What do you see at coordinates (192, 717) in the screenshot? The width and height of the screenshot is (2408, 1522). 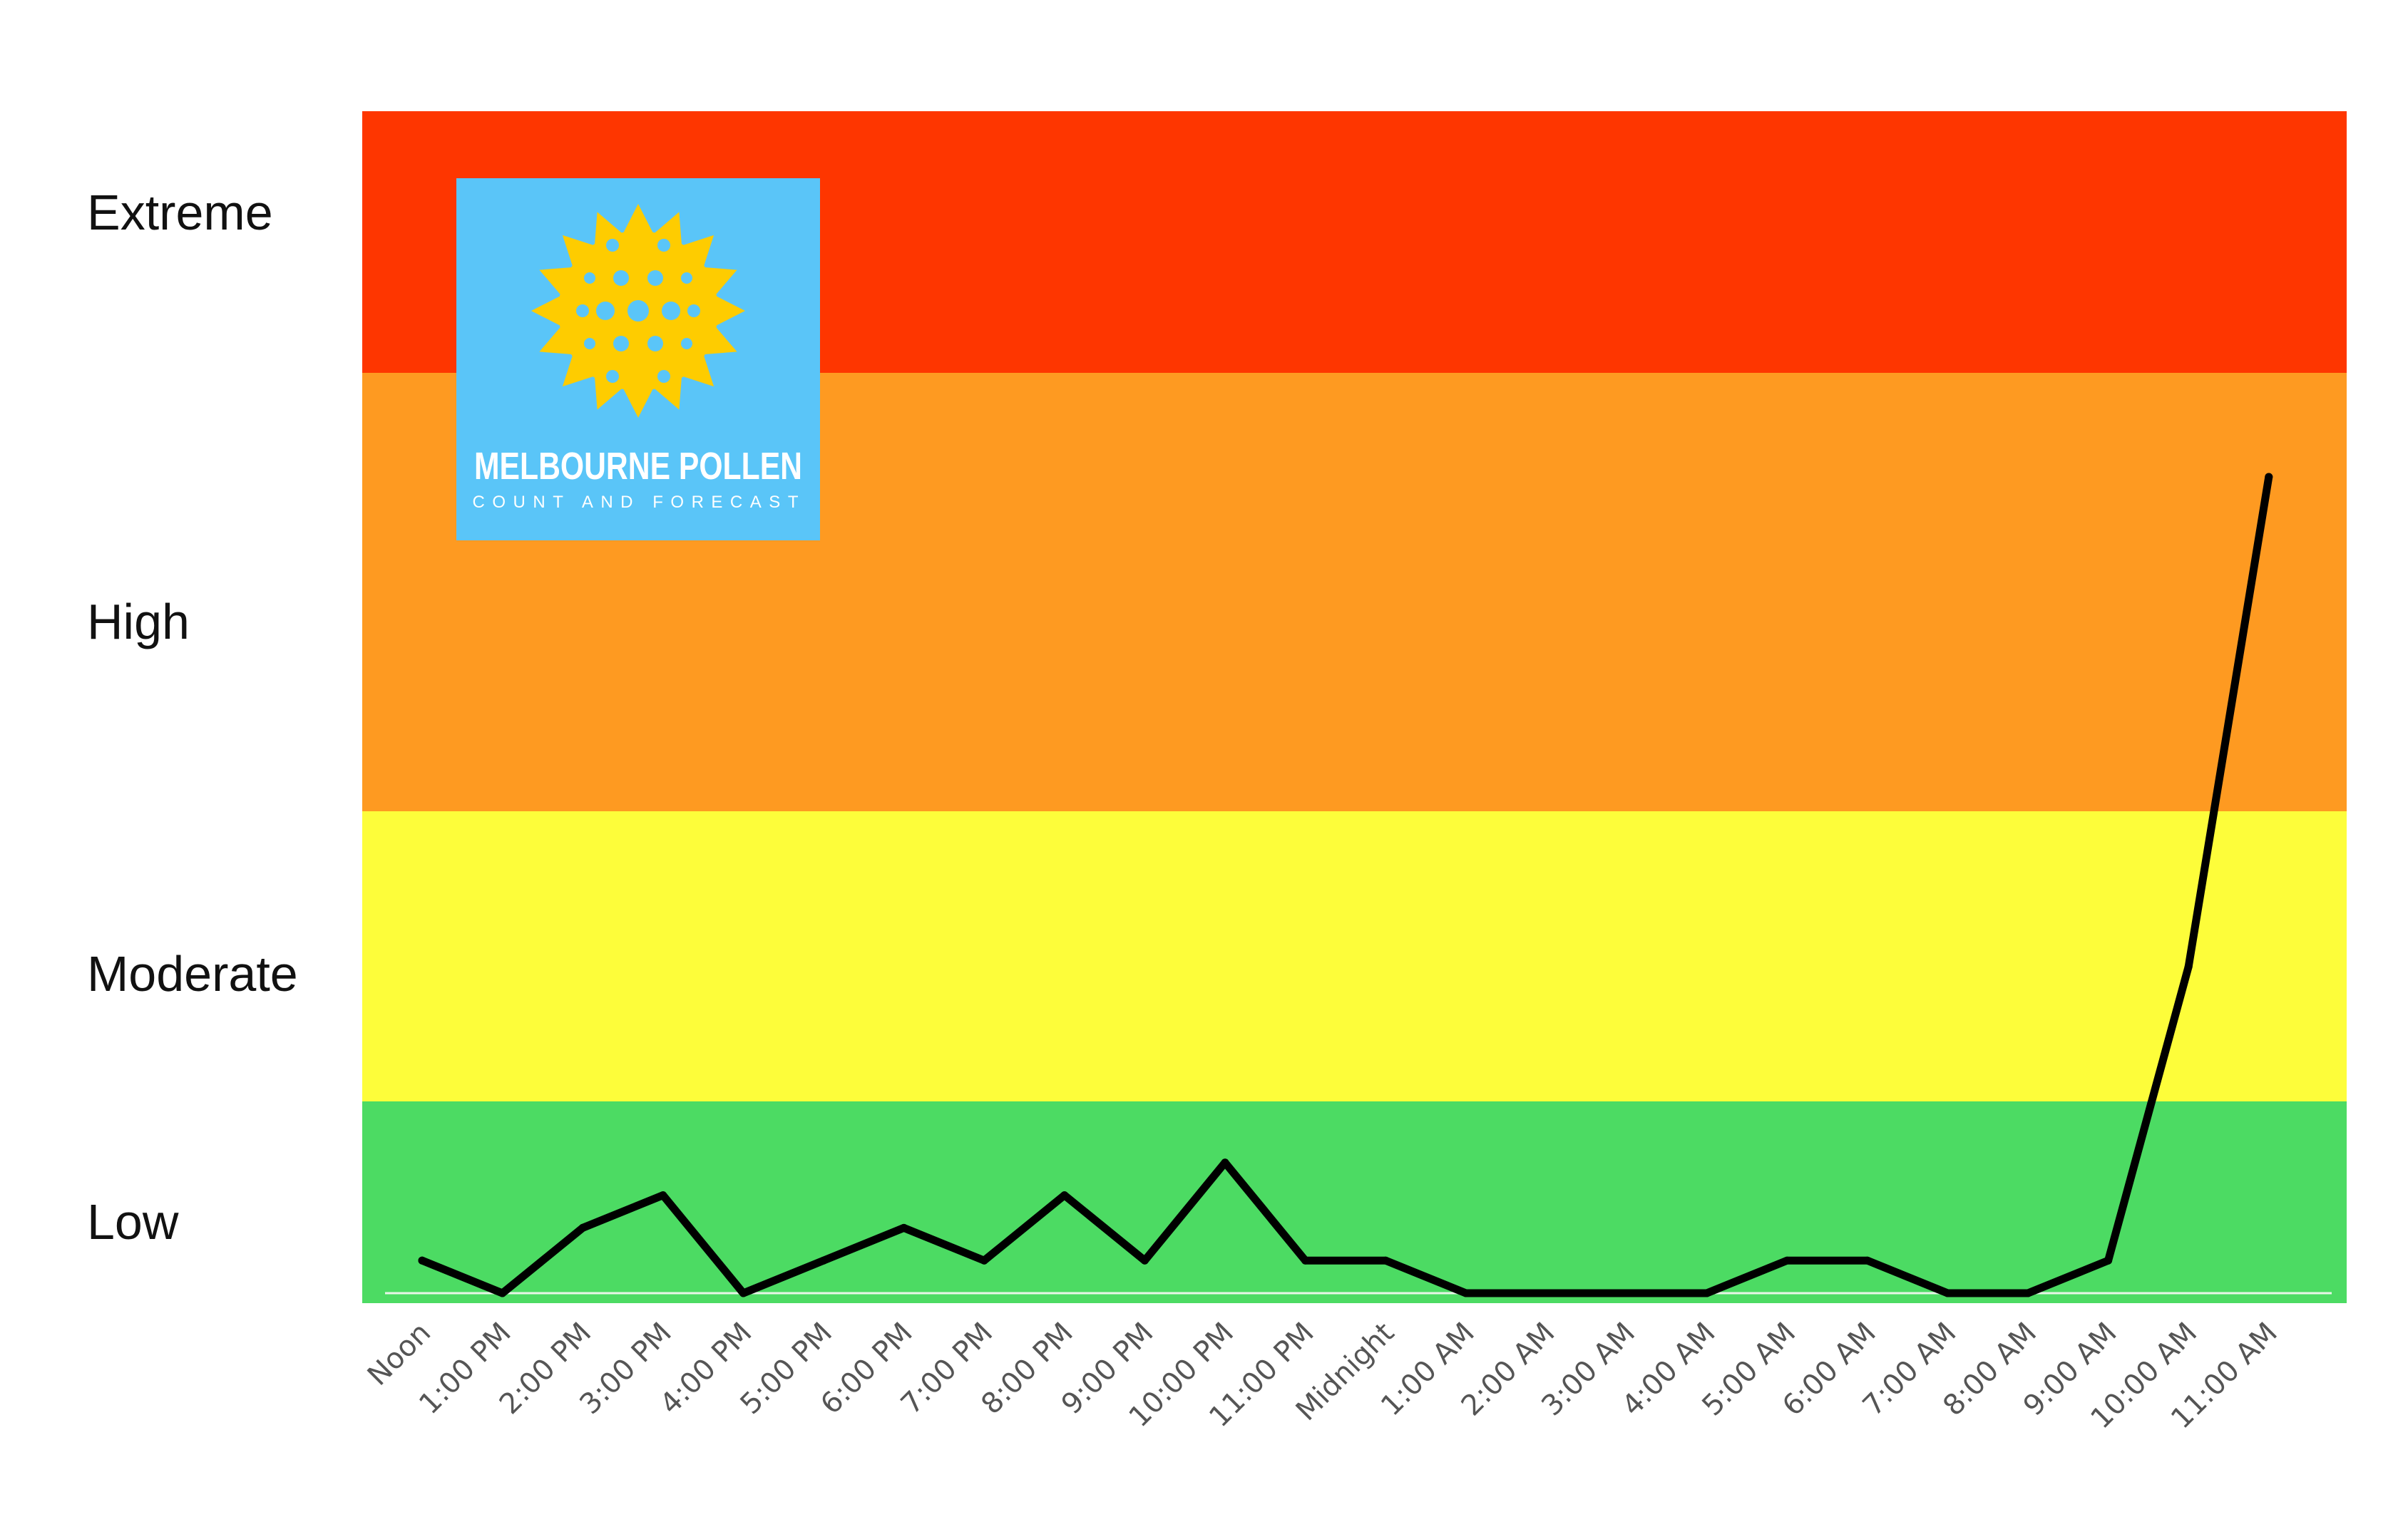 I see `band-labels: Low Moderate High Extreme` at bounding box center [192, 717].